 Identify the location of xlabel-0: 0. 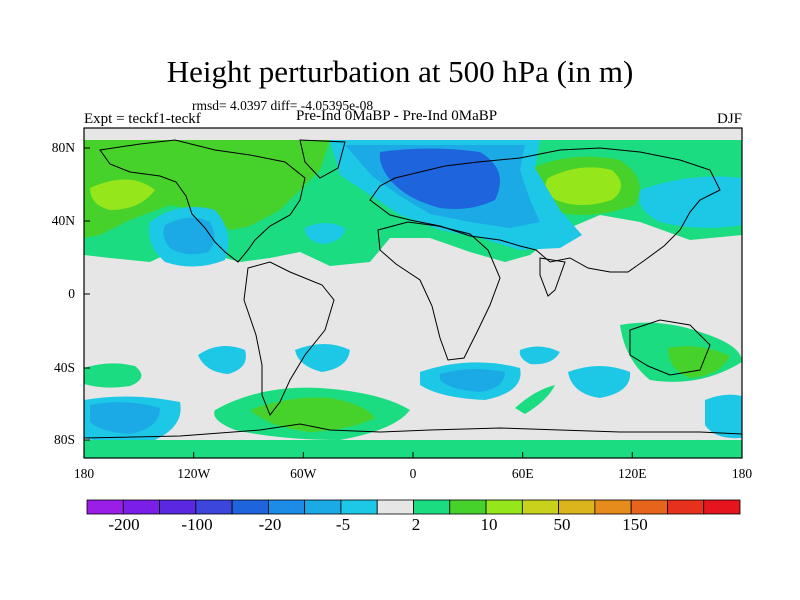
(413, 473).